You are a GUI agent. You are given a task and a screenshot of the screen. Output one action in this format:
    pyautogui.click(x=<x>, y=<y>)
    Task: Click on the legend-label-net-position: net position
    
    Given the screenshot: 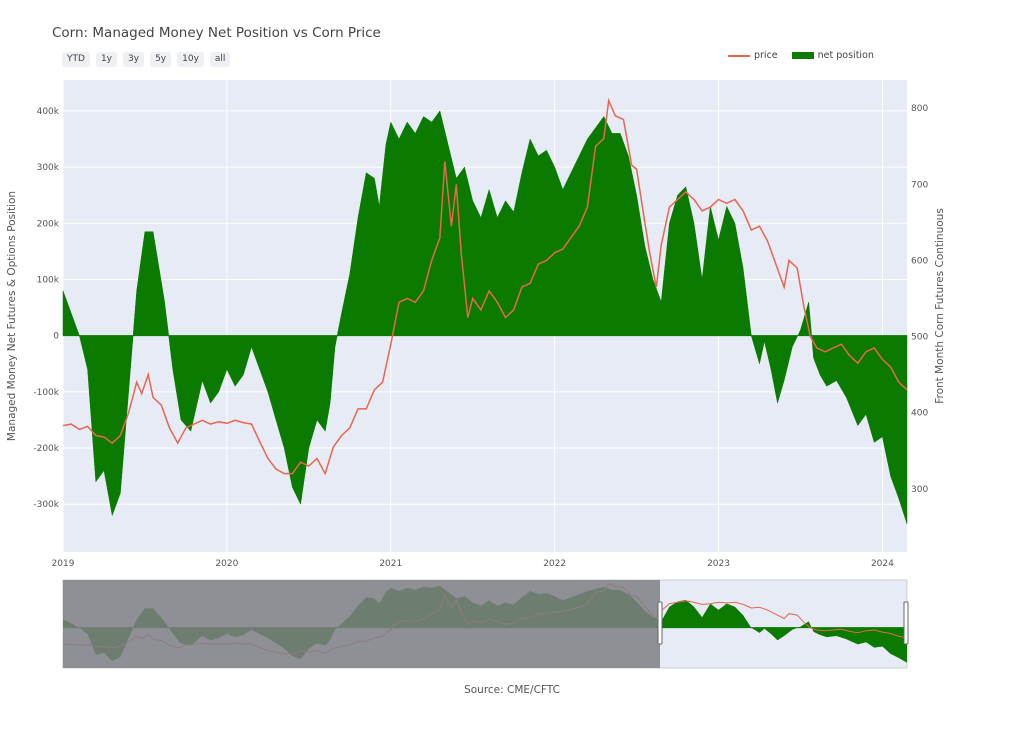 What is the action you would take?
    pyautogui.click(x=845, y=55)
    